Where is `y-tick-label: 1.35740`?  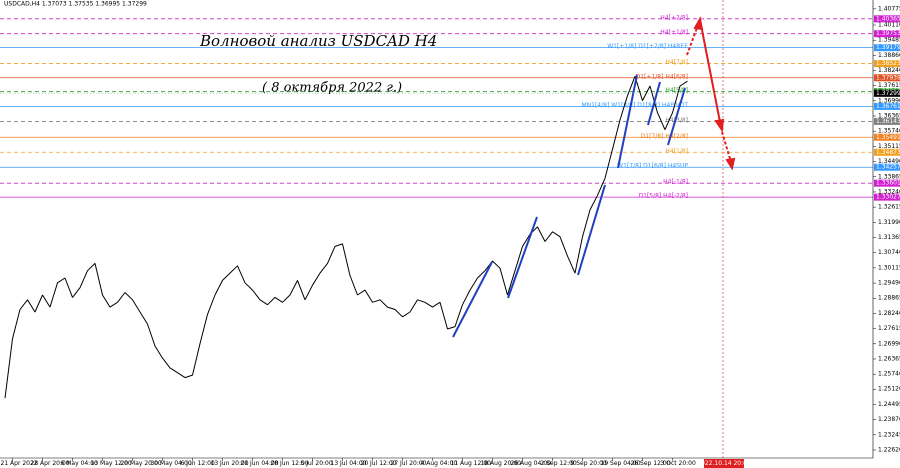 y-tick-label: 1.35740 is located at coordinates (889, 131).